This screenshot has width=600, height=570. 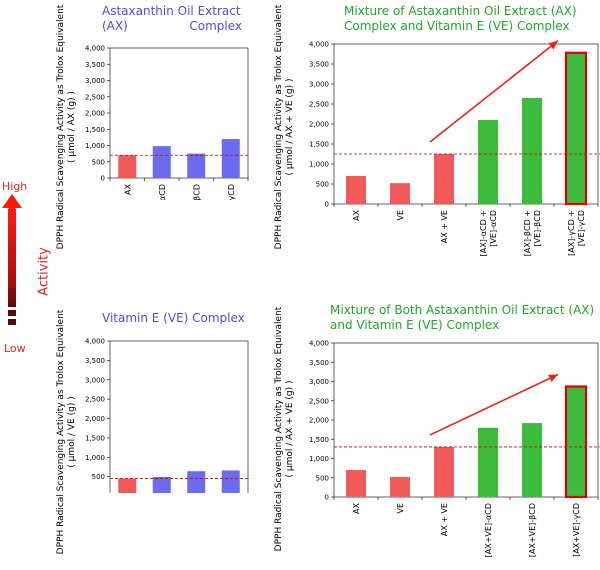 I want to click on x-tick-label: [AX+VE]-γCD, so click(x=576, y=530).